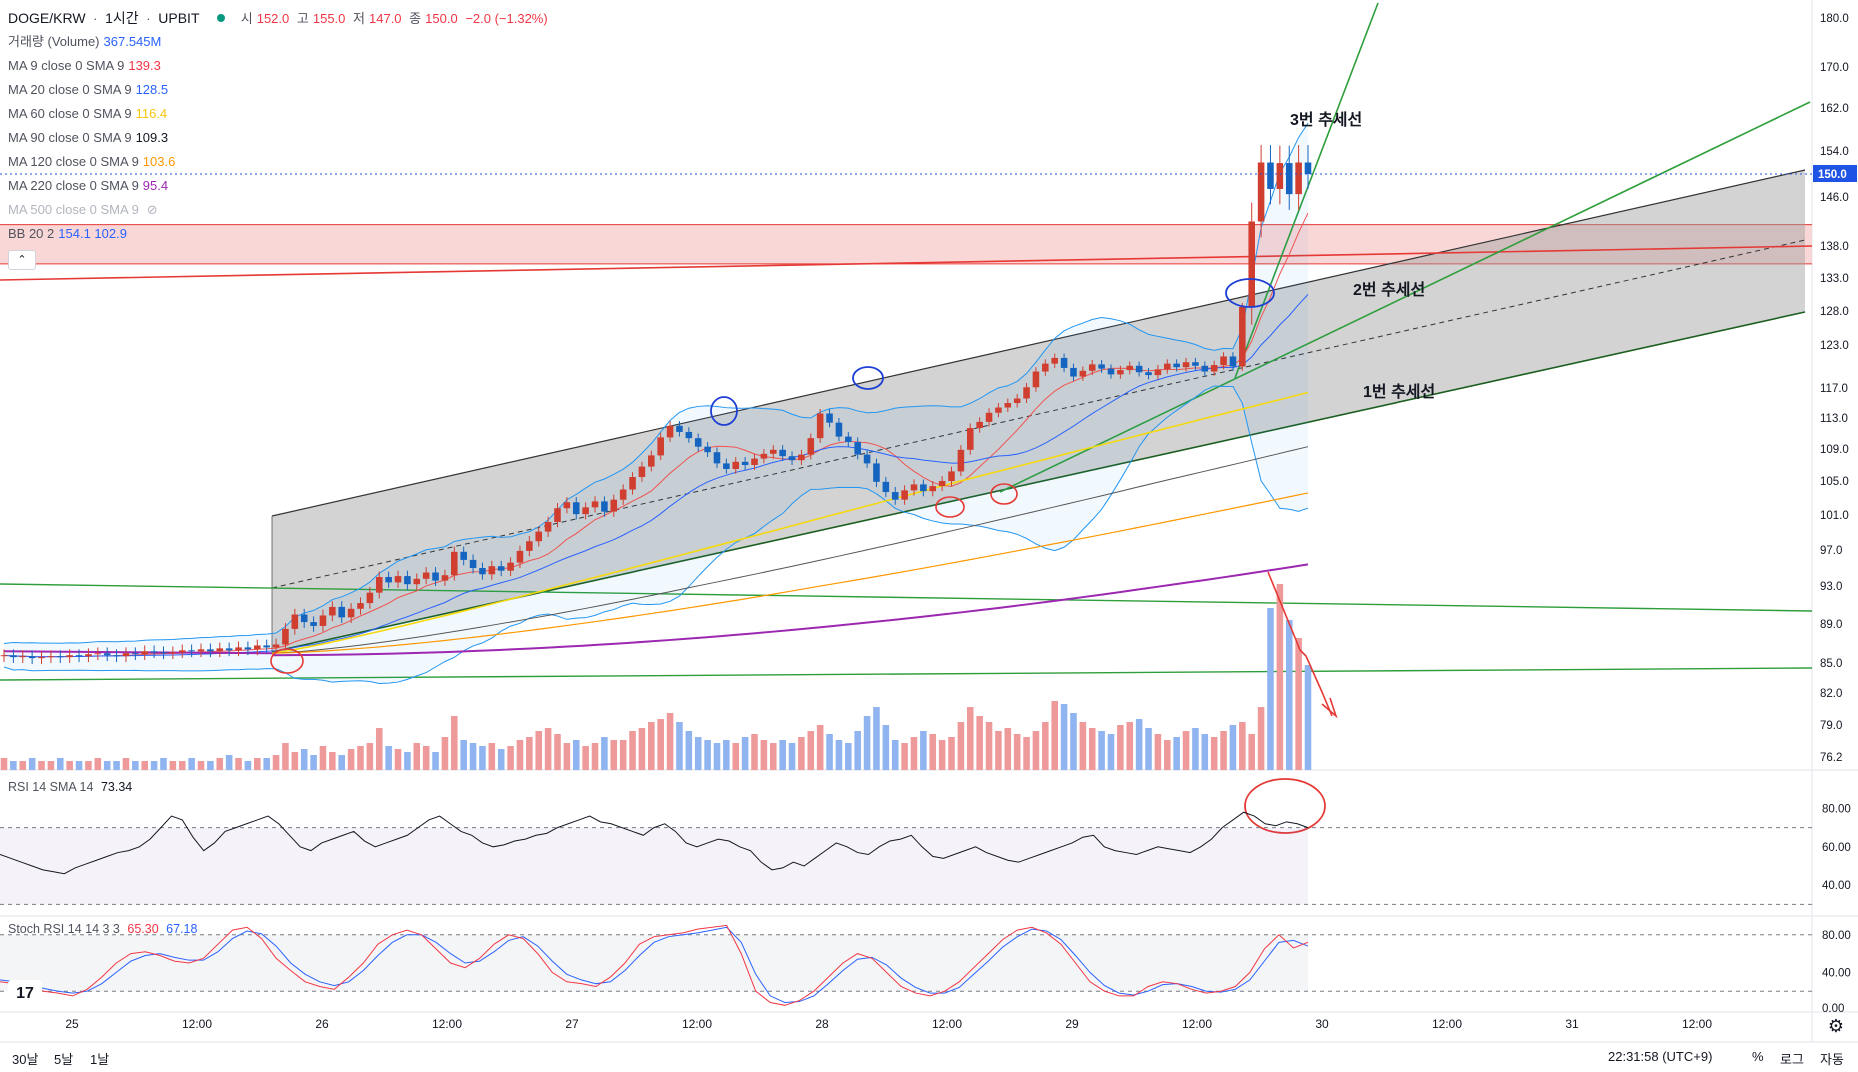 The height and width of the screenshot is (1072, 1858). I want to click on indicator-ma120: MA 120 close 0 SMA 9 103.6, so click(93, 162).